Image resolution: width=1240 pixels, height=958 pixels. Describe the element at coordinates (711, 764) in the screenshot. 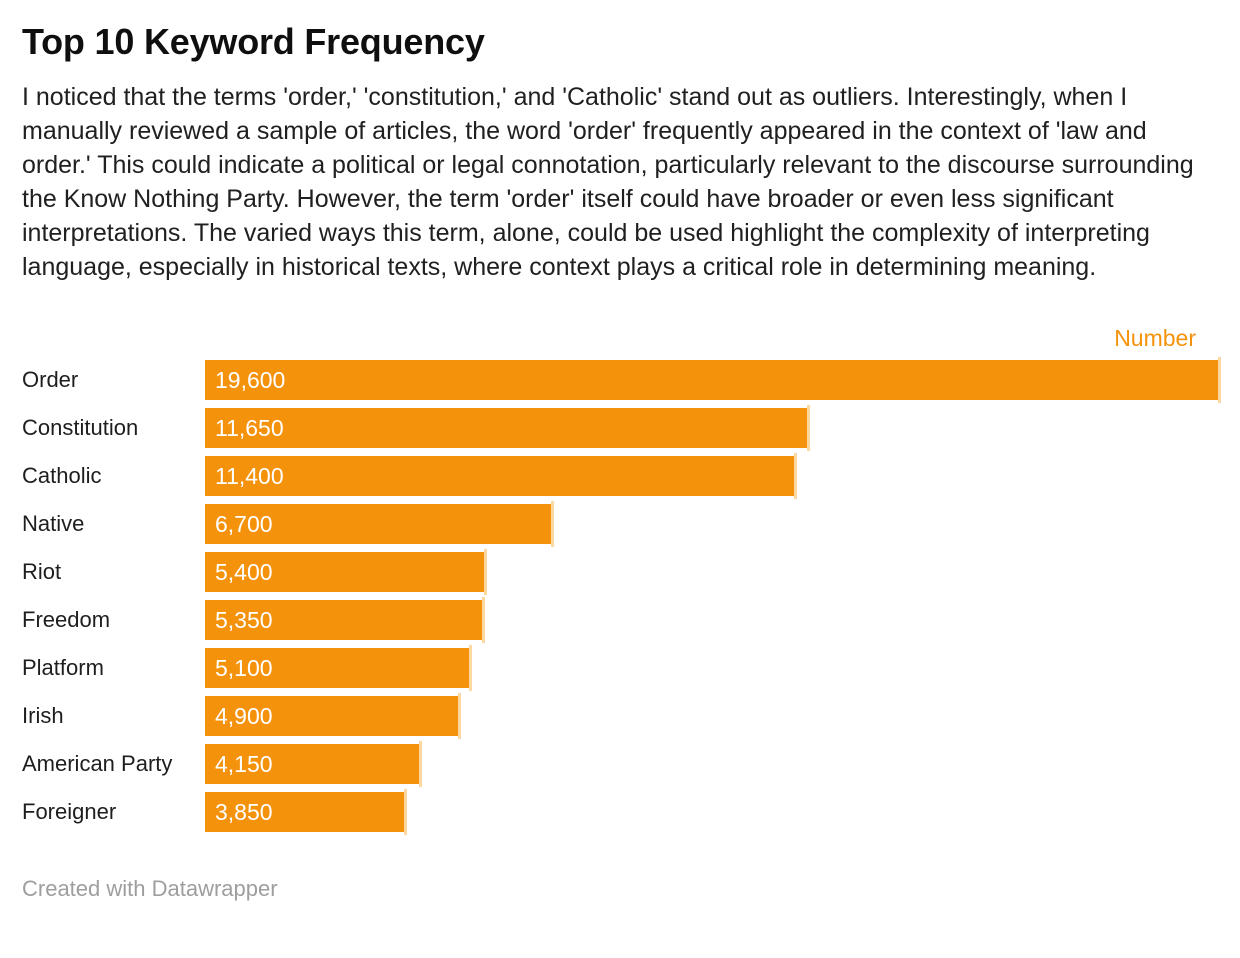

I see `bar-track: 4,150` at that location.